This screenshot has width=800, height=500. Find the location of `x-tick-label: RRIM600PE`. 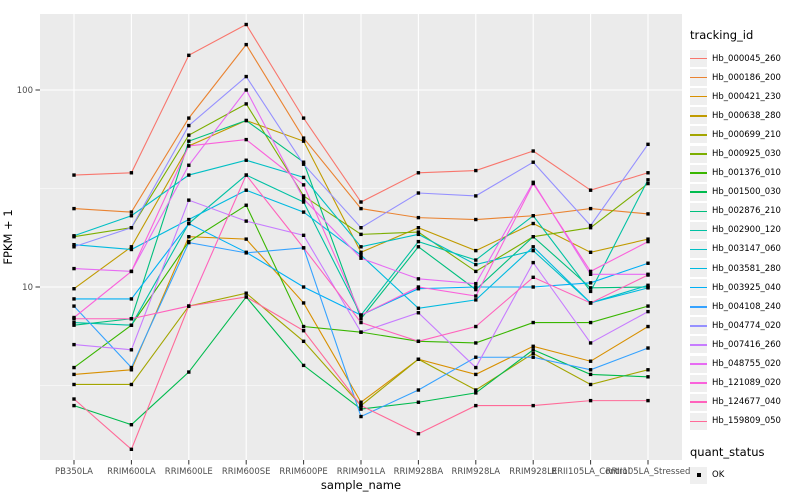

x-tick-label: RRIM600PE is located at coordinates (303, 472).